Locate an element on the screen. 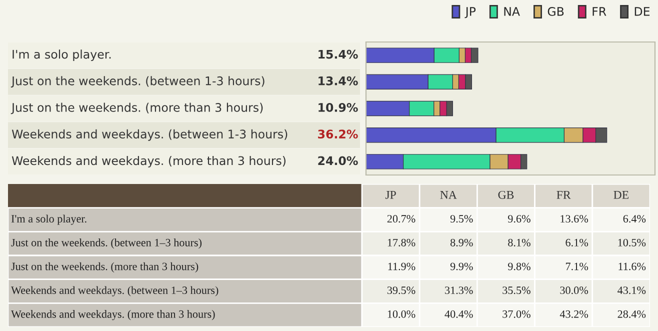 The height and width of the screenshot is (331, 658). category-label: GB is located at coordinates (506, 194).